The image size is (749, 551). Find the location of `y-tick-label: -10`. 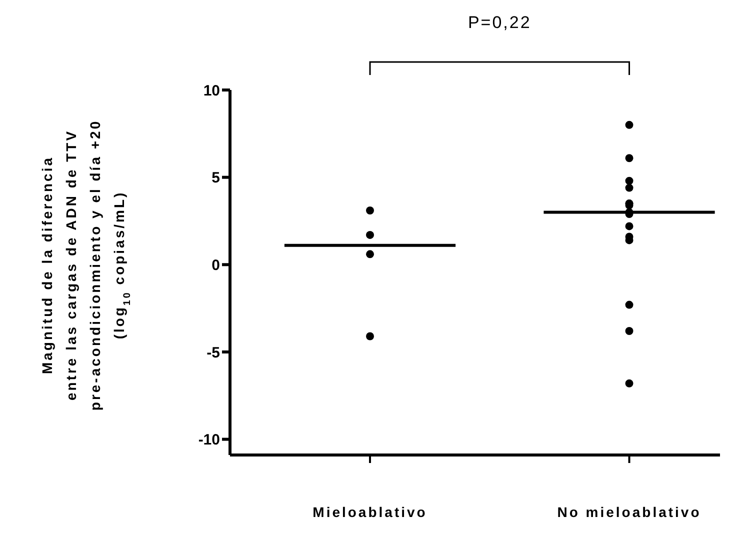

y-tick-label: -10 is located at coordinates (209, 440).